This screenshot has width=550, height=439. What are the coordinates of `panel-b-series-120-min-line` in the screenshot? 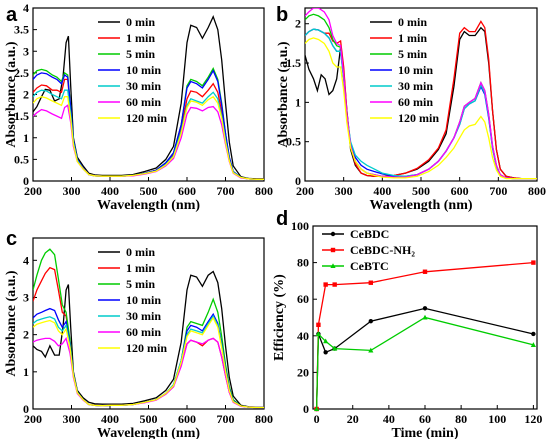 It's located at (421, 108).